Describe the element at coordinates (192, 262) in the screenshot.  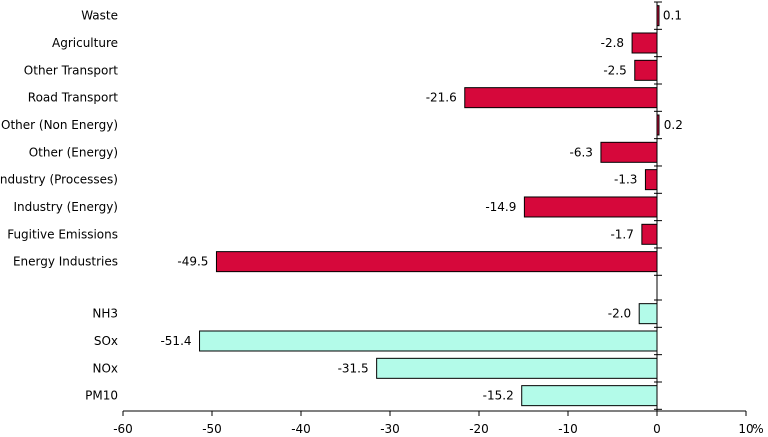
I see `data-label: -49.5` at that location.